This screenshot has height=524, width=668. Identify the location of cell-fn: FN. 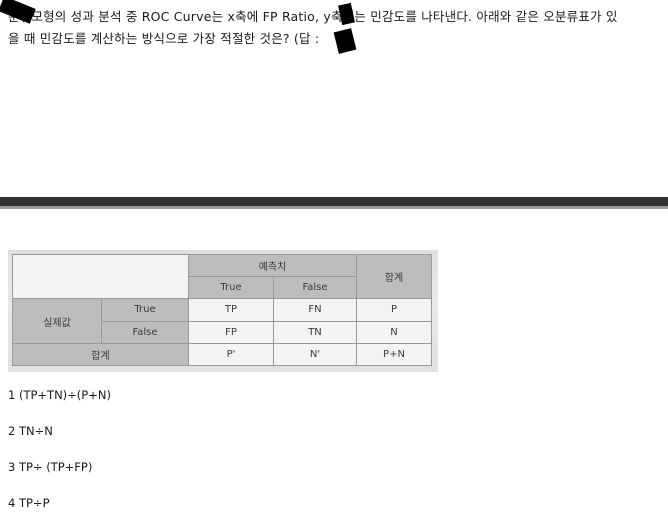
(315, 310).